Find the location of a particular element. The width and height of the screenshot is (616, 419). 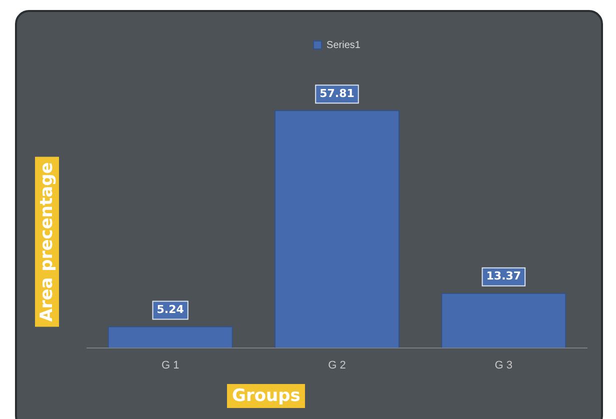

x-axis-title: Groups is located at coordinates (266, 396).